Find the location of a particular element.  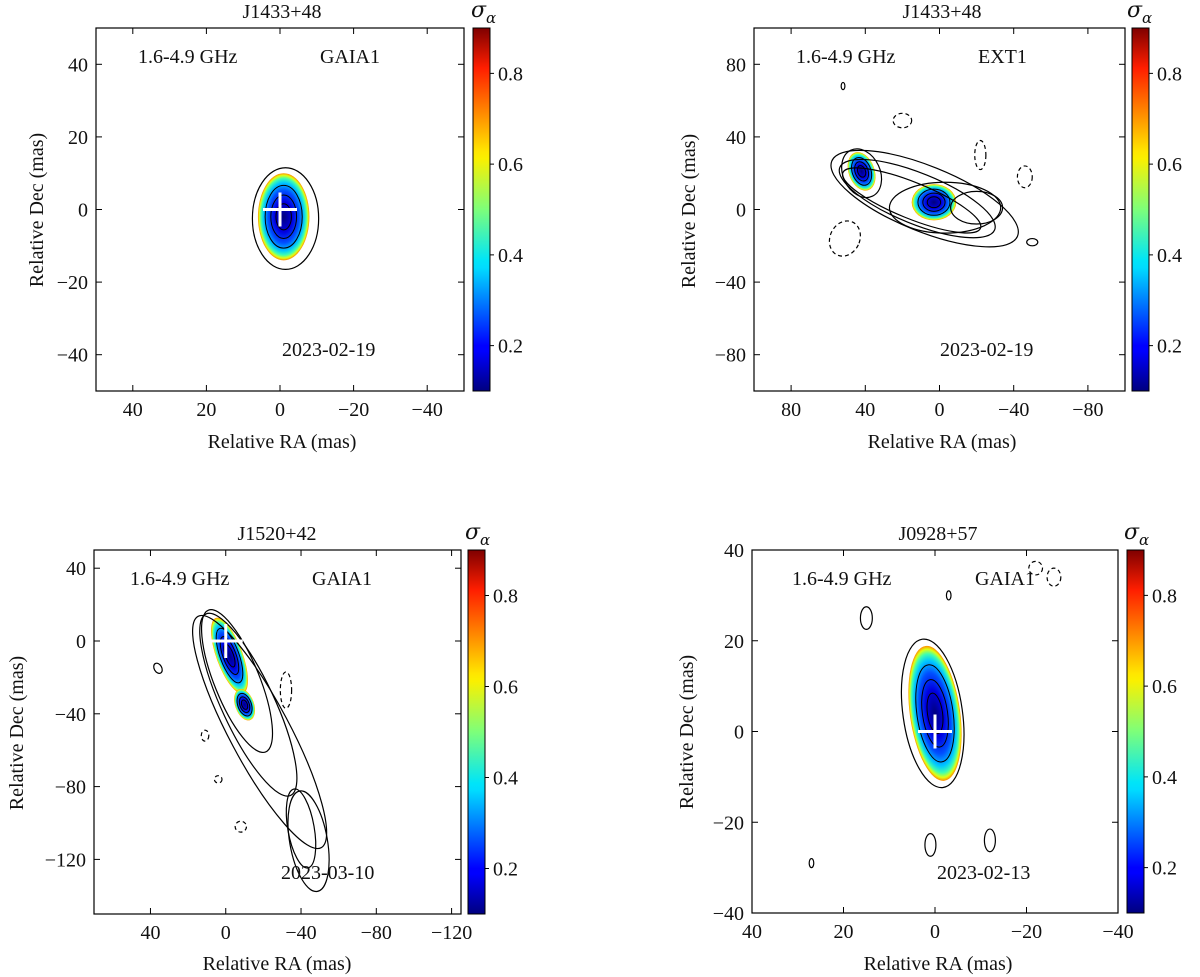

y-tick-label: −120 is located at coordinates (65, 860).